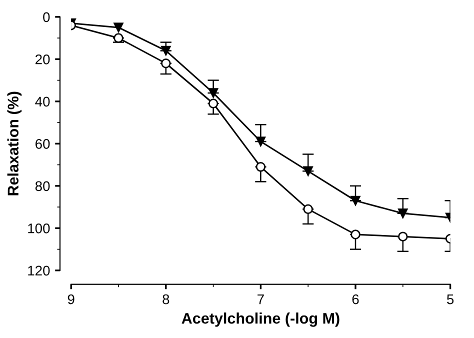 This screenshot has width=474, height=338. Describe the element at coordinates (39, 228) in the screenshot. I see `y-tick-label: 100` at that location.